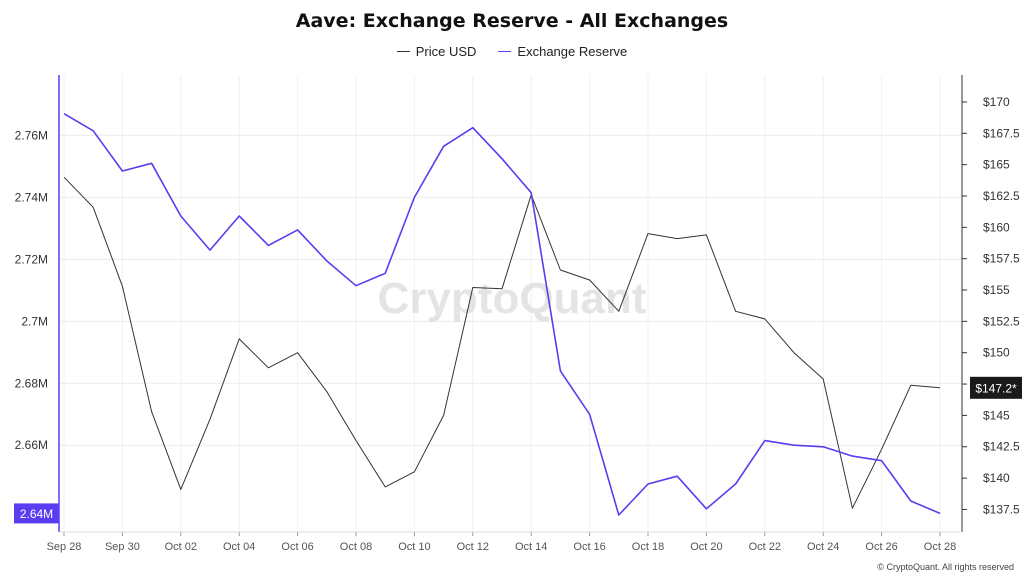  What do you see at coordinates (706, 547) in the screenshot?
I see `x-tick-label: Oct 20` at bounding box center [706, 547].